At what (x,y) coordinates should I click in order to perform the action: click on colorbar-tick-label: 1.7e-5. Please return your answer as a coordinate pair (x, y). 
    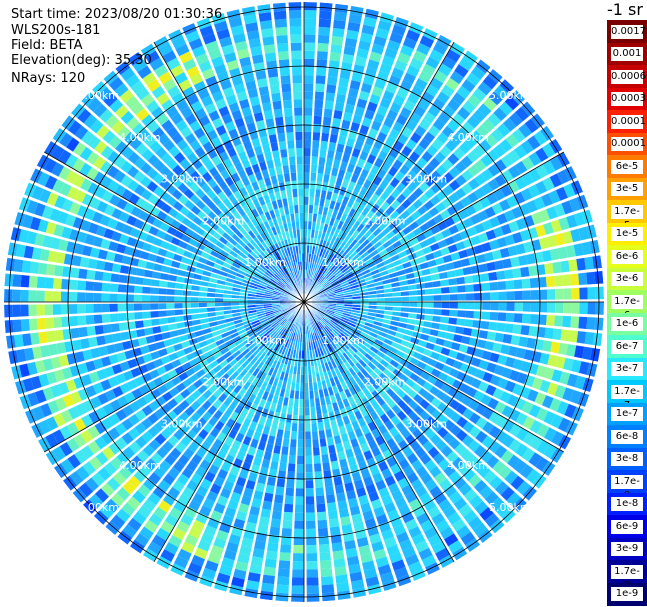
    Looking at the image, I should click on (627, 217).